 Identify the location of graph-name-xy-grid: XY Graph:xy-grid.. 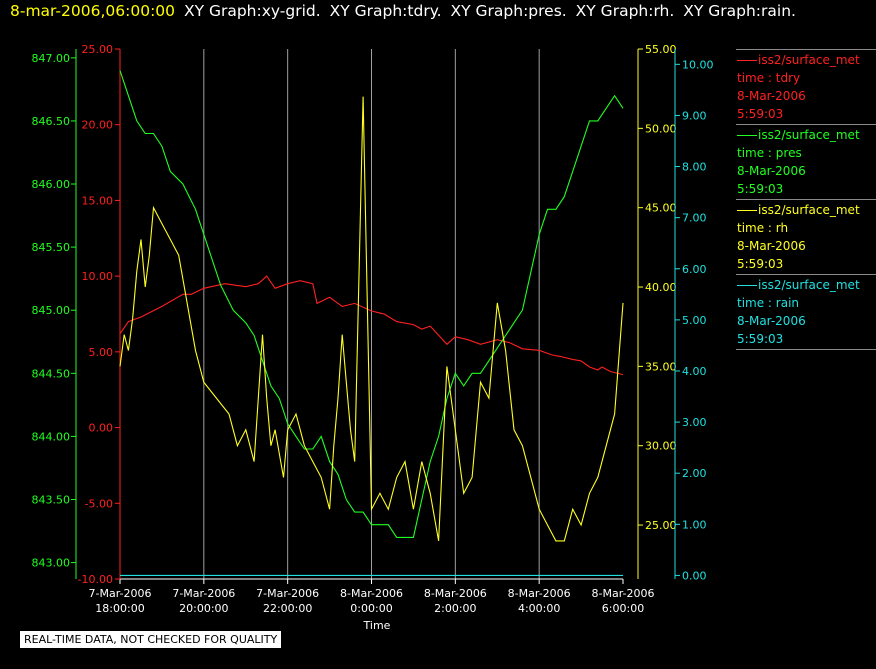
(252, 11).